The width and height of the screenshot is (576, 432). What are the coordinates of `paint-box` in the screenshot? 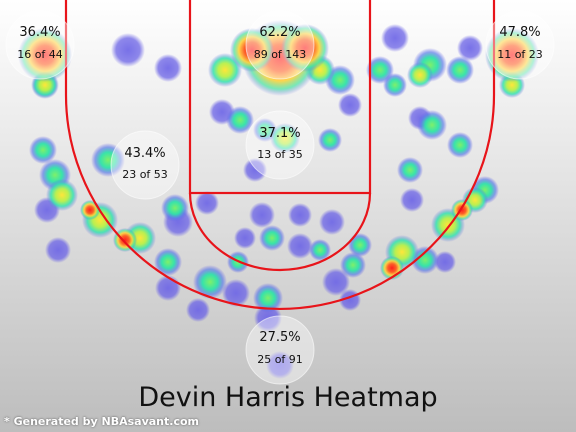 It's located at (280, 97).